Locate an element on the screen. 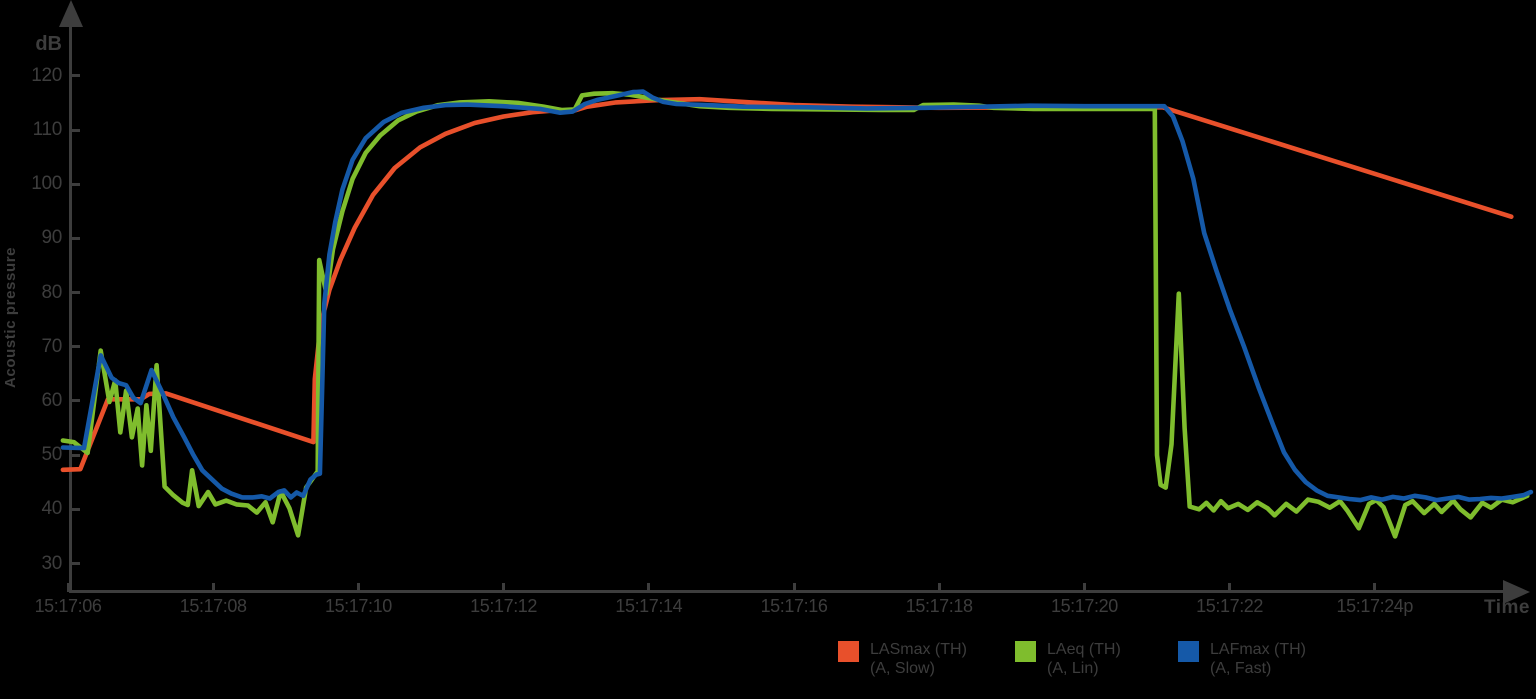  x-axis-line is located at coordinates (787, 591).